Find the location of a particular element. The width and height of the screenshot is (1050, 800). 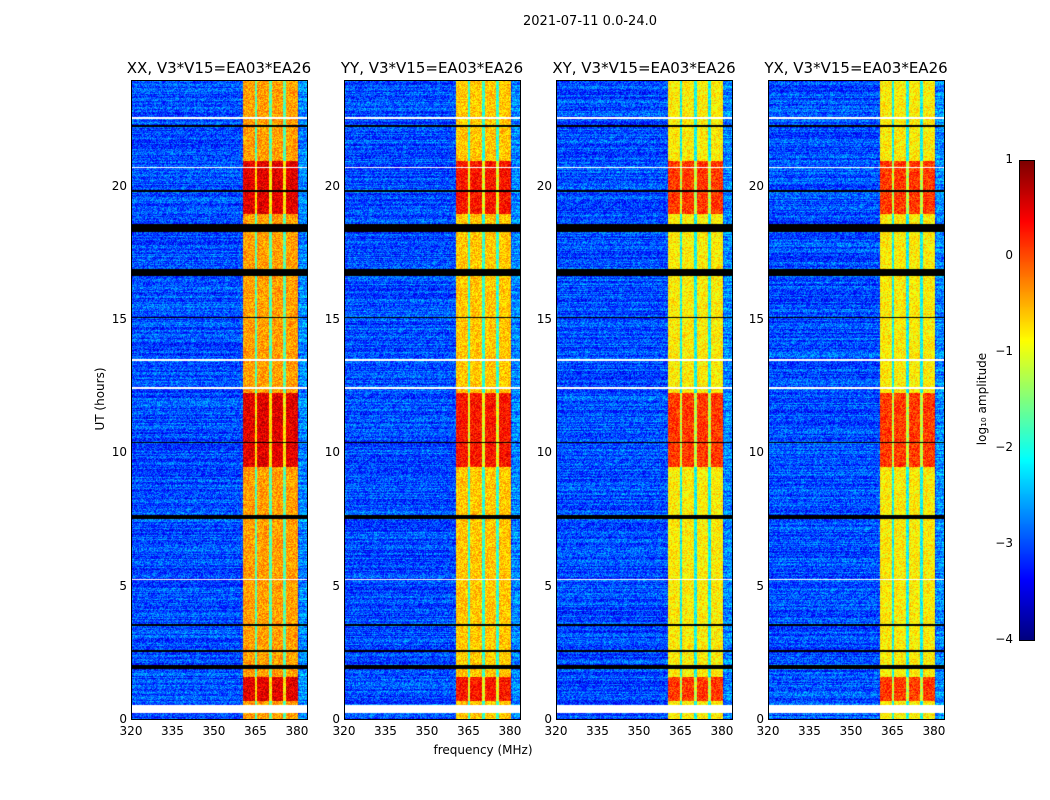

colorbar-label: log₁₀ amplitude is located at coordinates (982, 399).